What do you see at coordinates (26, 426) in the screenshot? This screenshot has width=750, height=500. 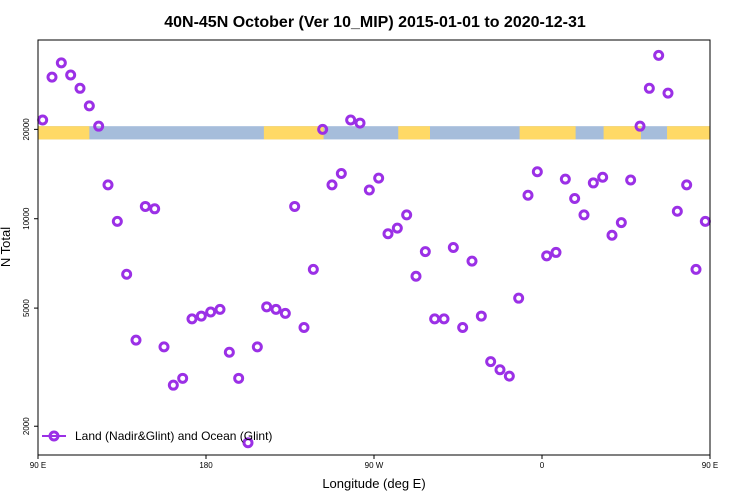 I see `y-tick-label: 2000` at bounding box center [26, 426].